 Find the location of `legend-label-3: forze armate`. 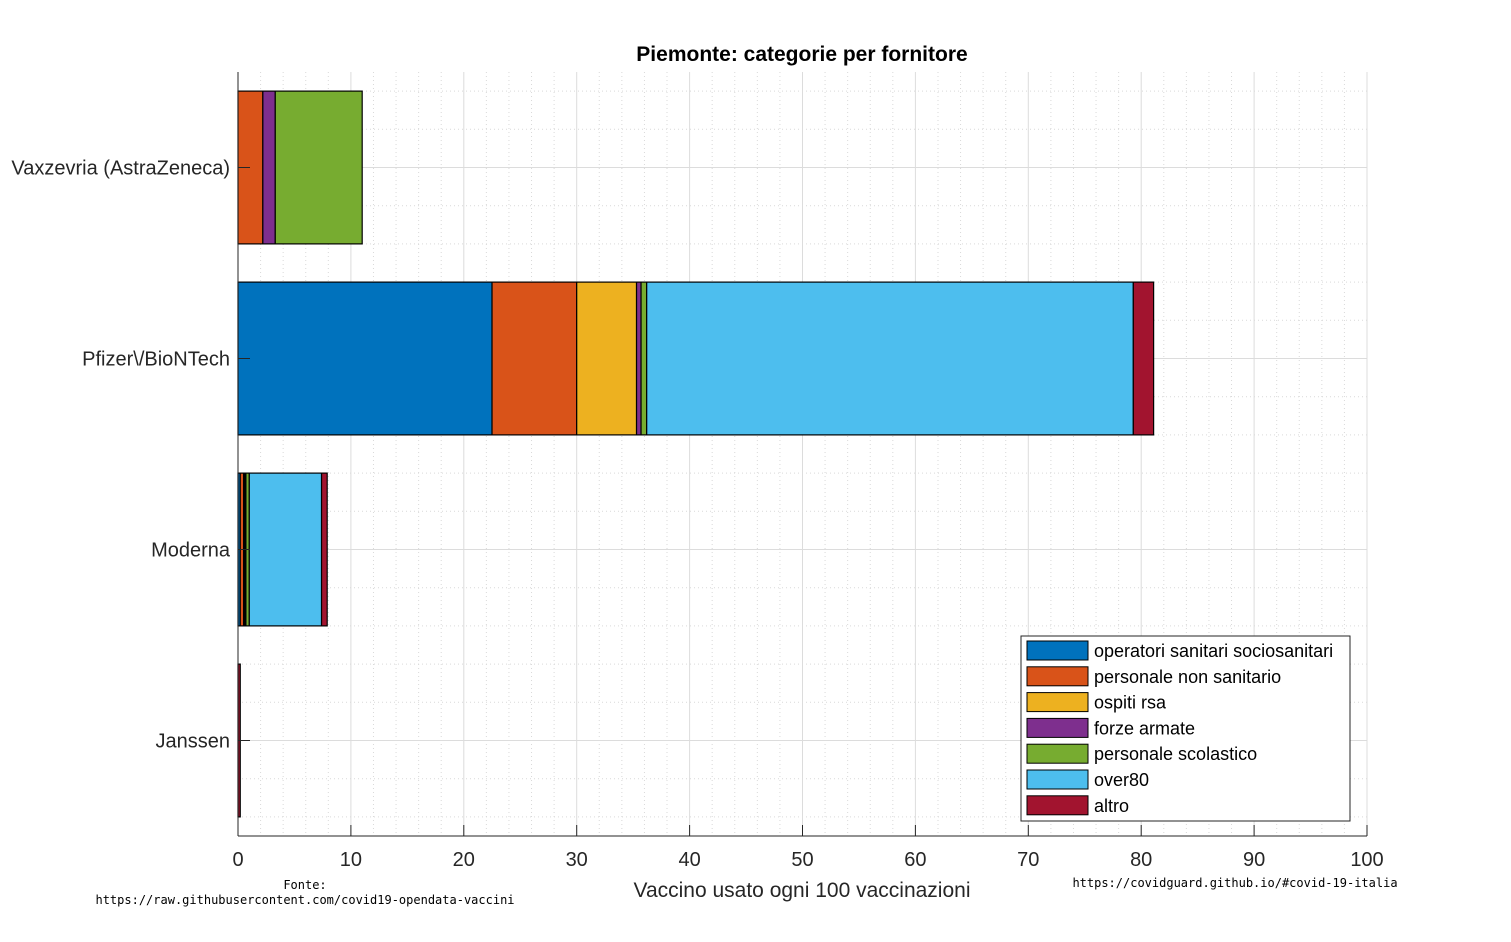

legend-label-3: forze armate is located at coordinates (1144, 728).